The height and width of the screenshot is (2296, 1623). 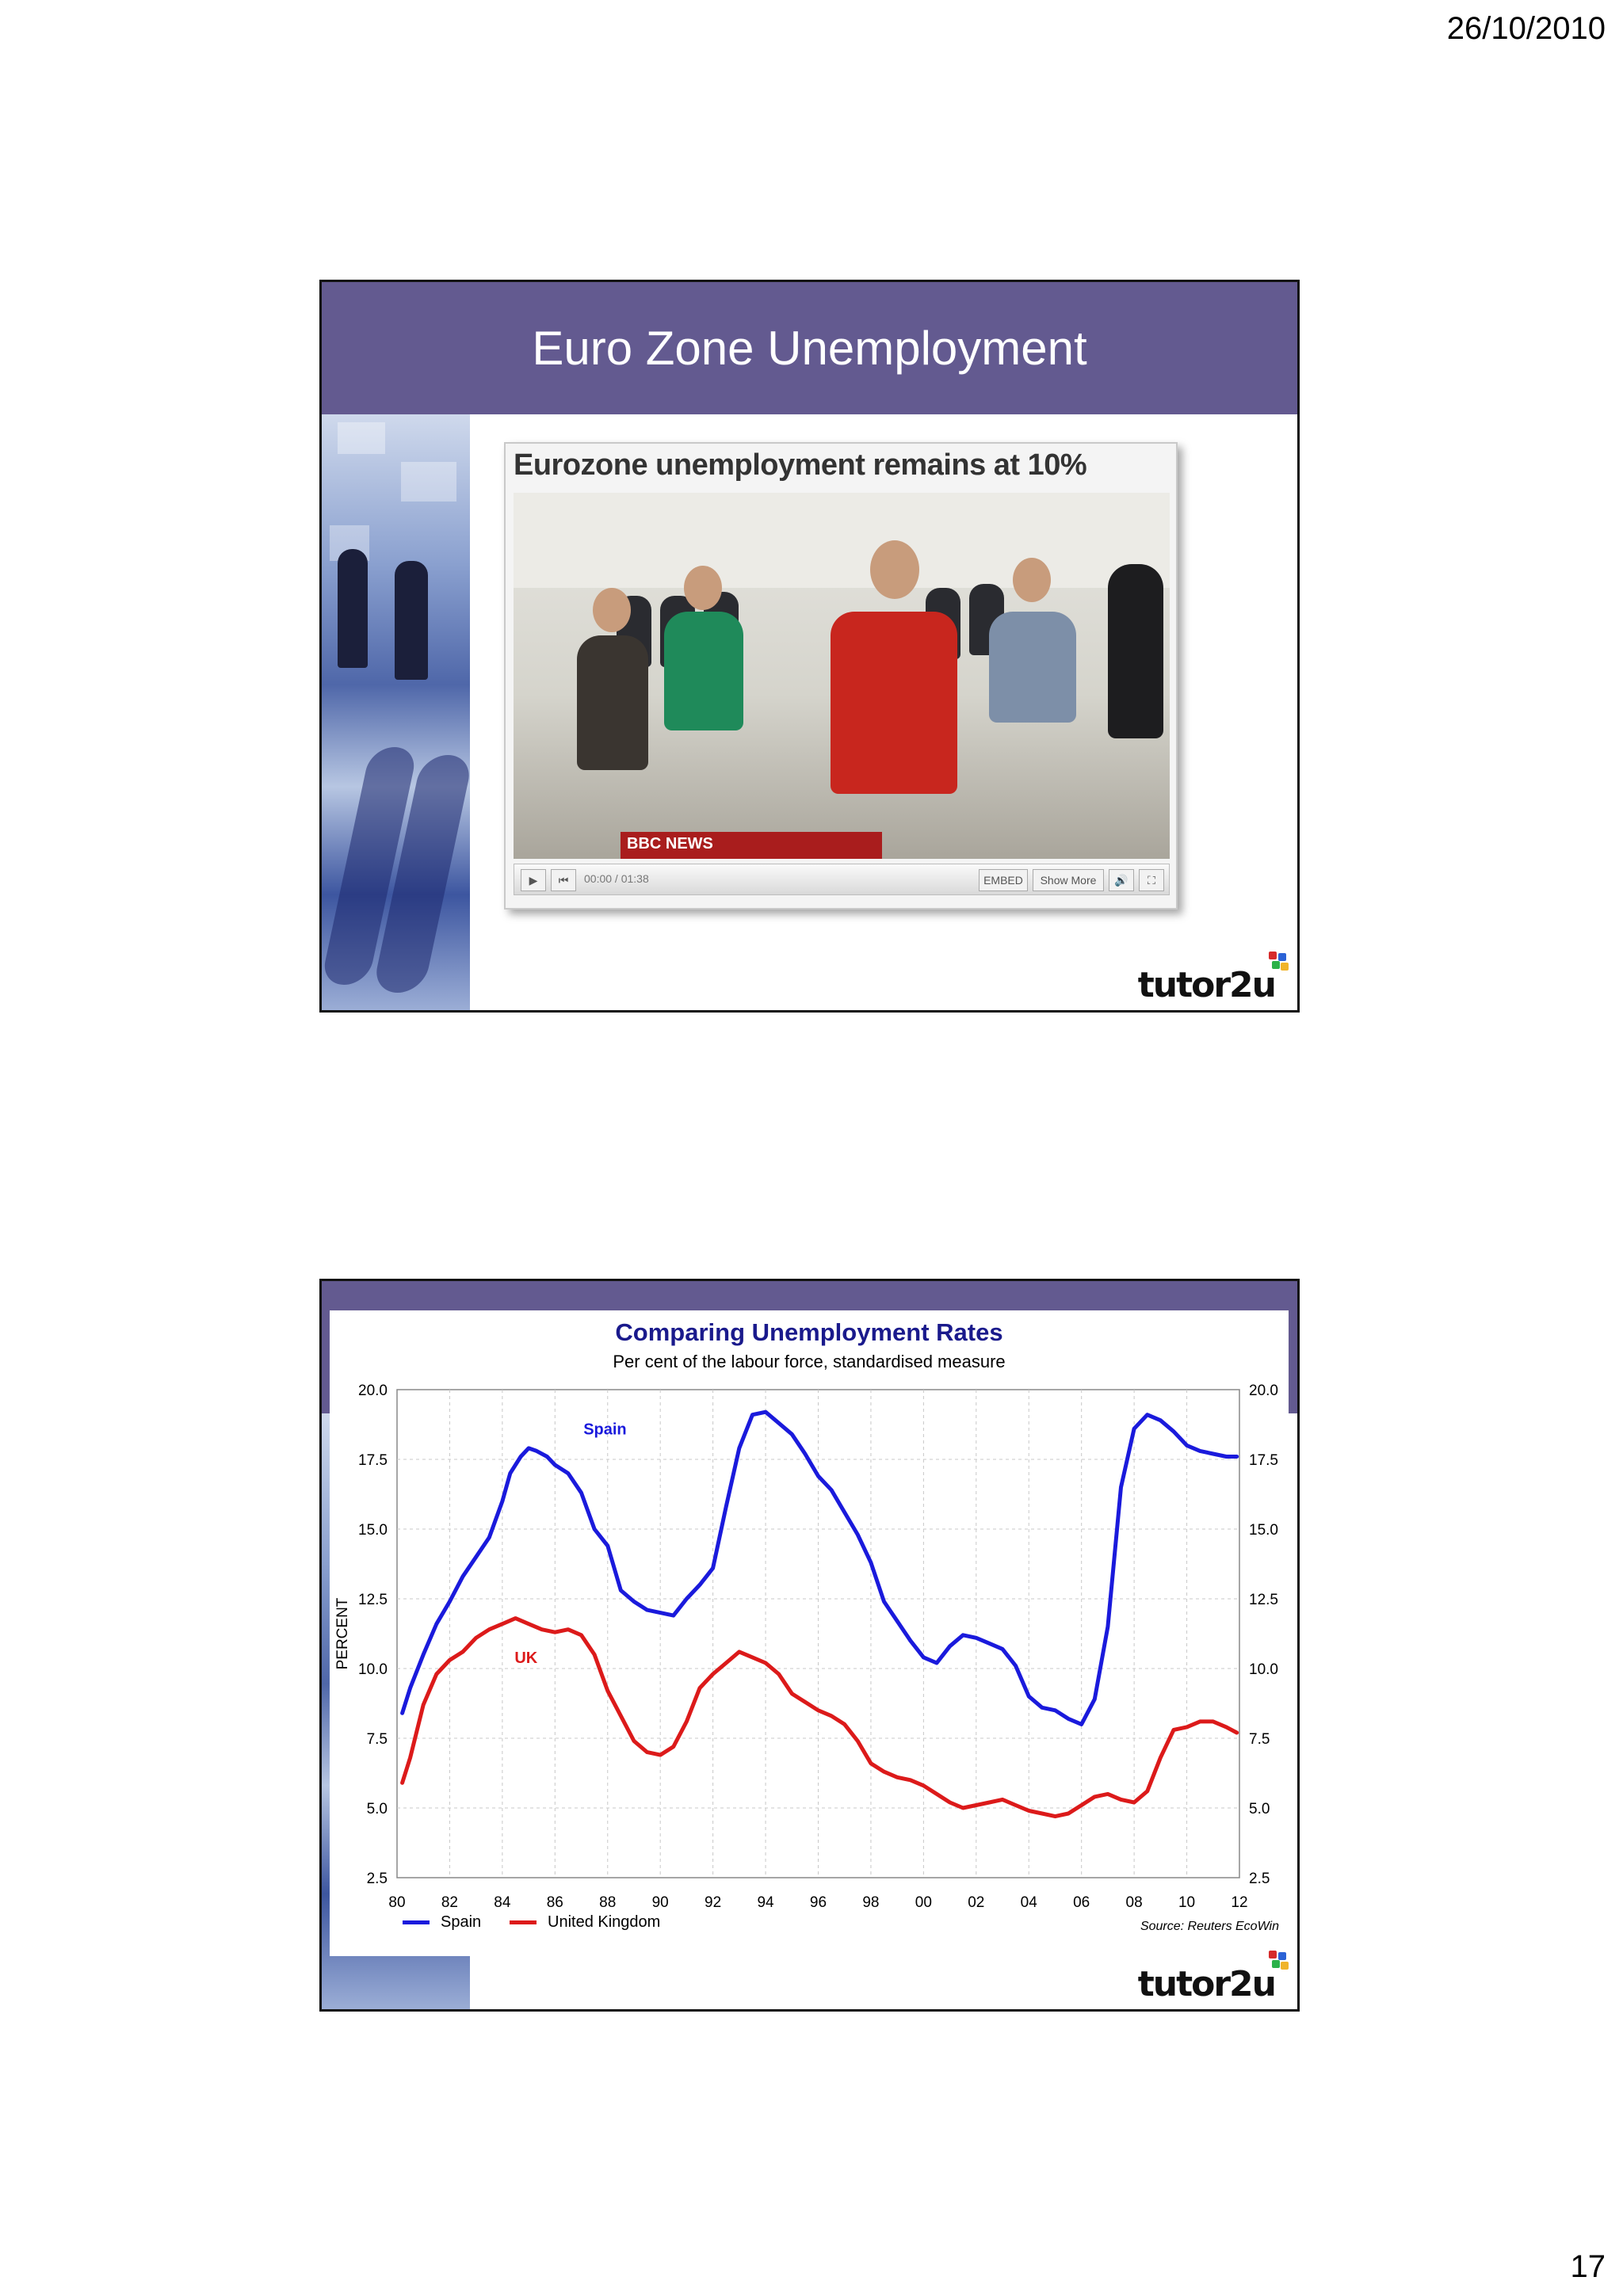 What do you see at coordinates (1239, 1902) in the screenshot?
I see `x-tick-label: 12` at bounding box center [1239, 1902].